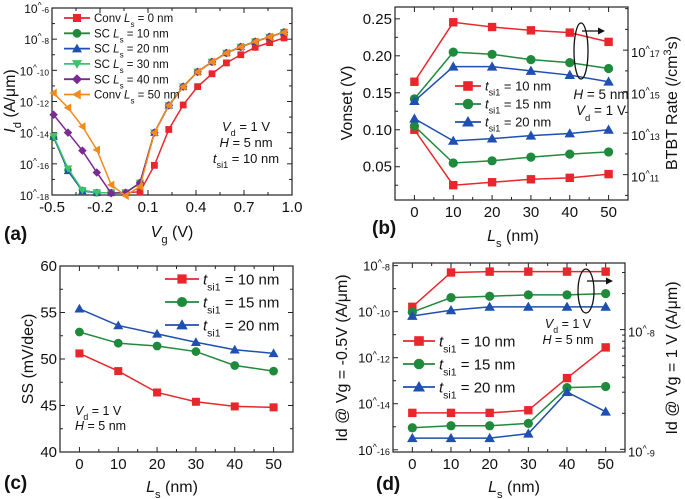 This screenshot has height=499, width=685. What do you see at coordinates (48, 406) in the screenshot?
I see `y-tick-label: 45` at bounding box center [48, 406].